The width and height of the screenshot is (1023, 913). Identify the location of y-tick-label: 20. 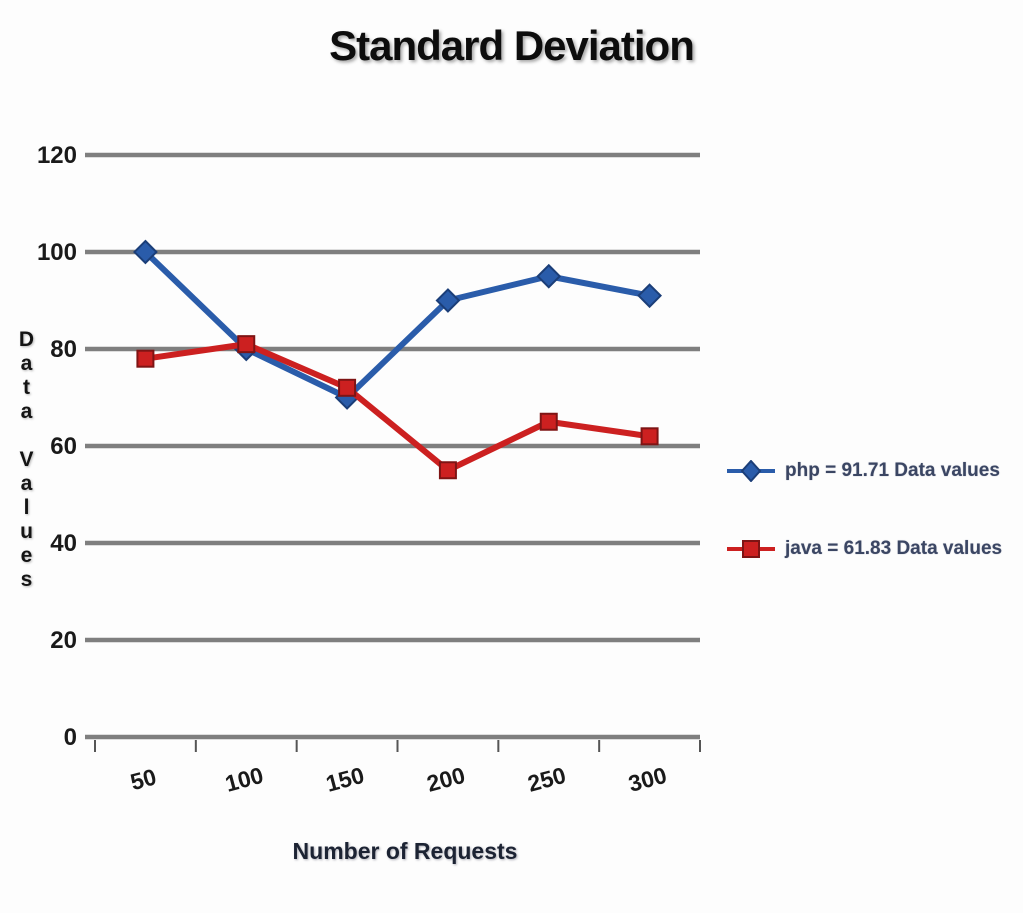
(63, 640).